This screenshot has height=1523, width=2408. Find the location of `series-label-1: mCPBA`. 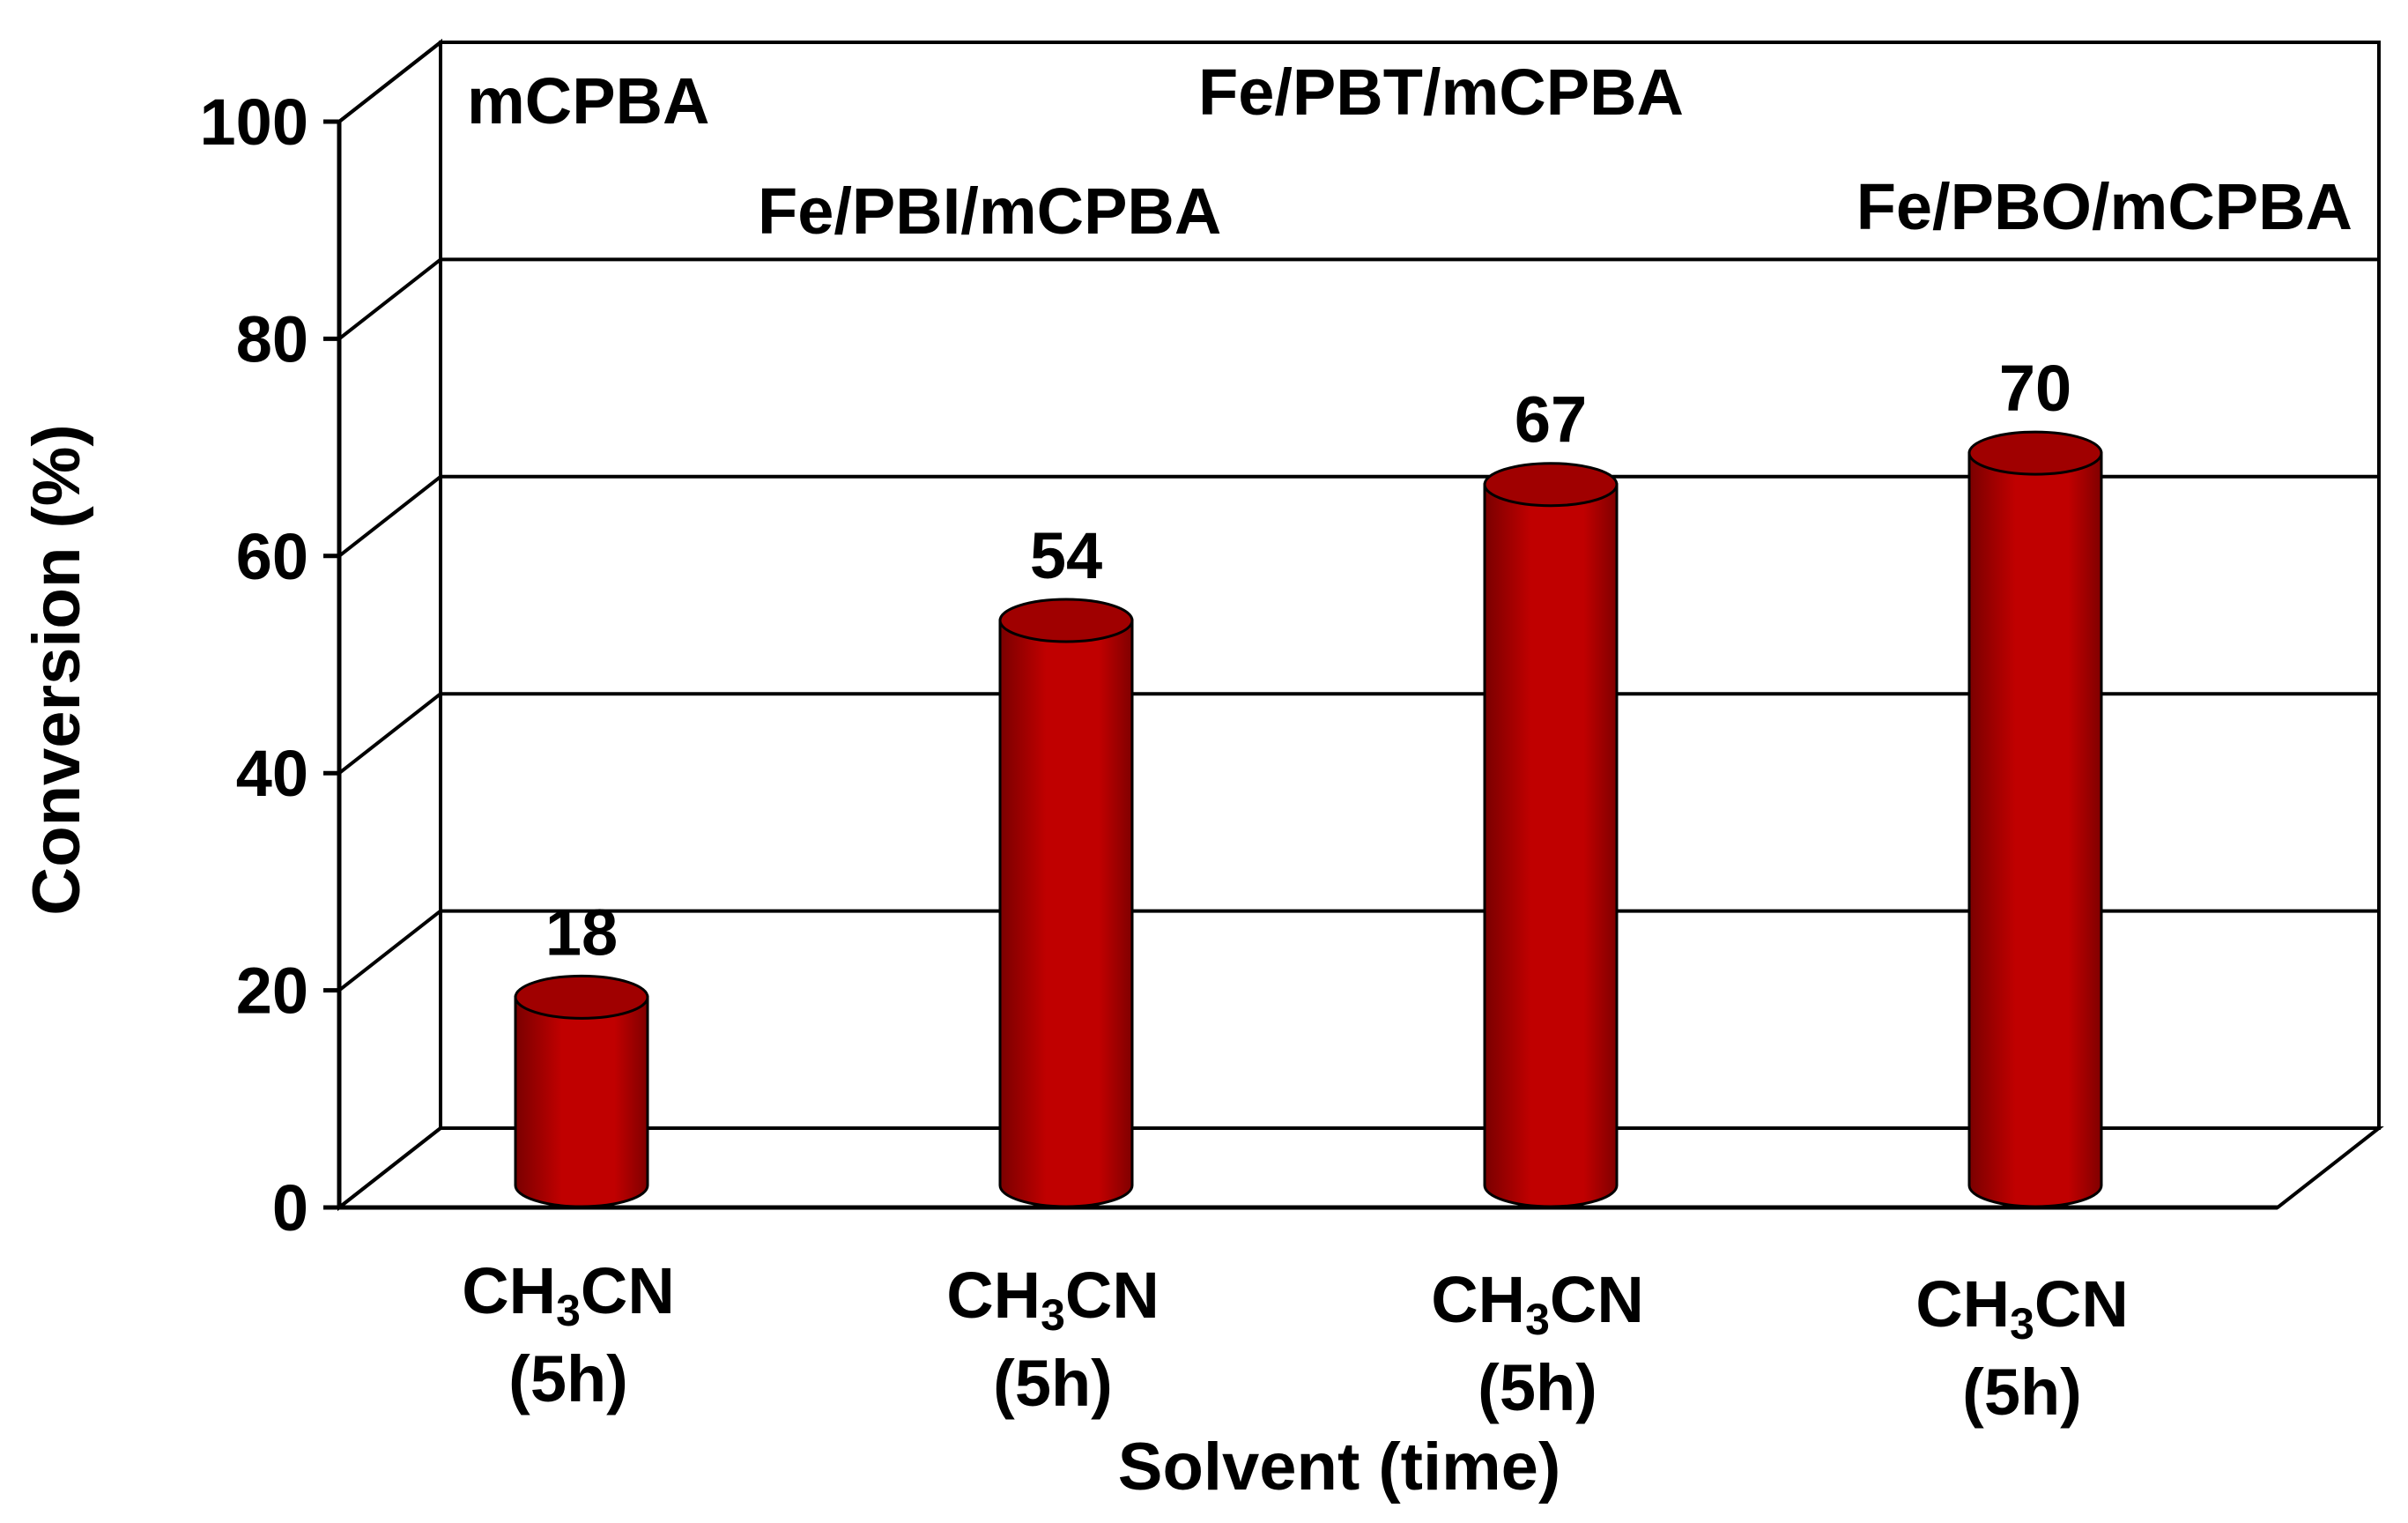

series-label-1: mCPBA is located at coordinates (588, 100).